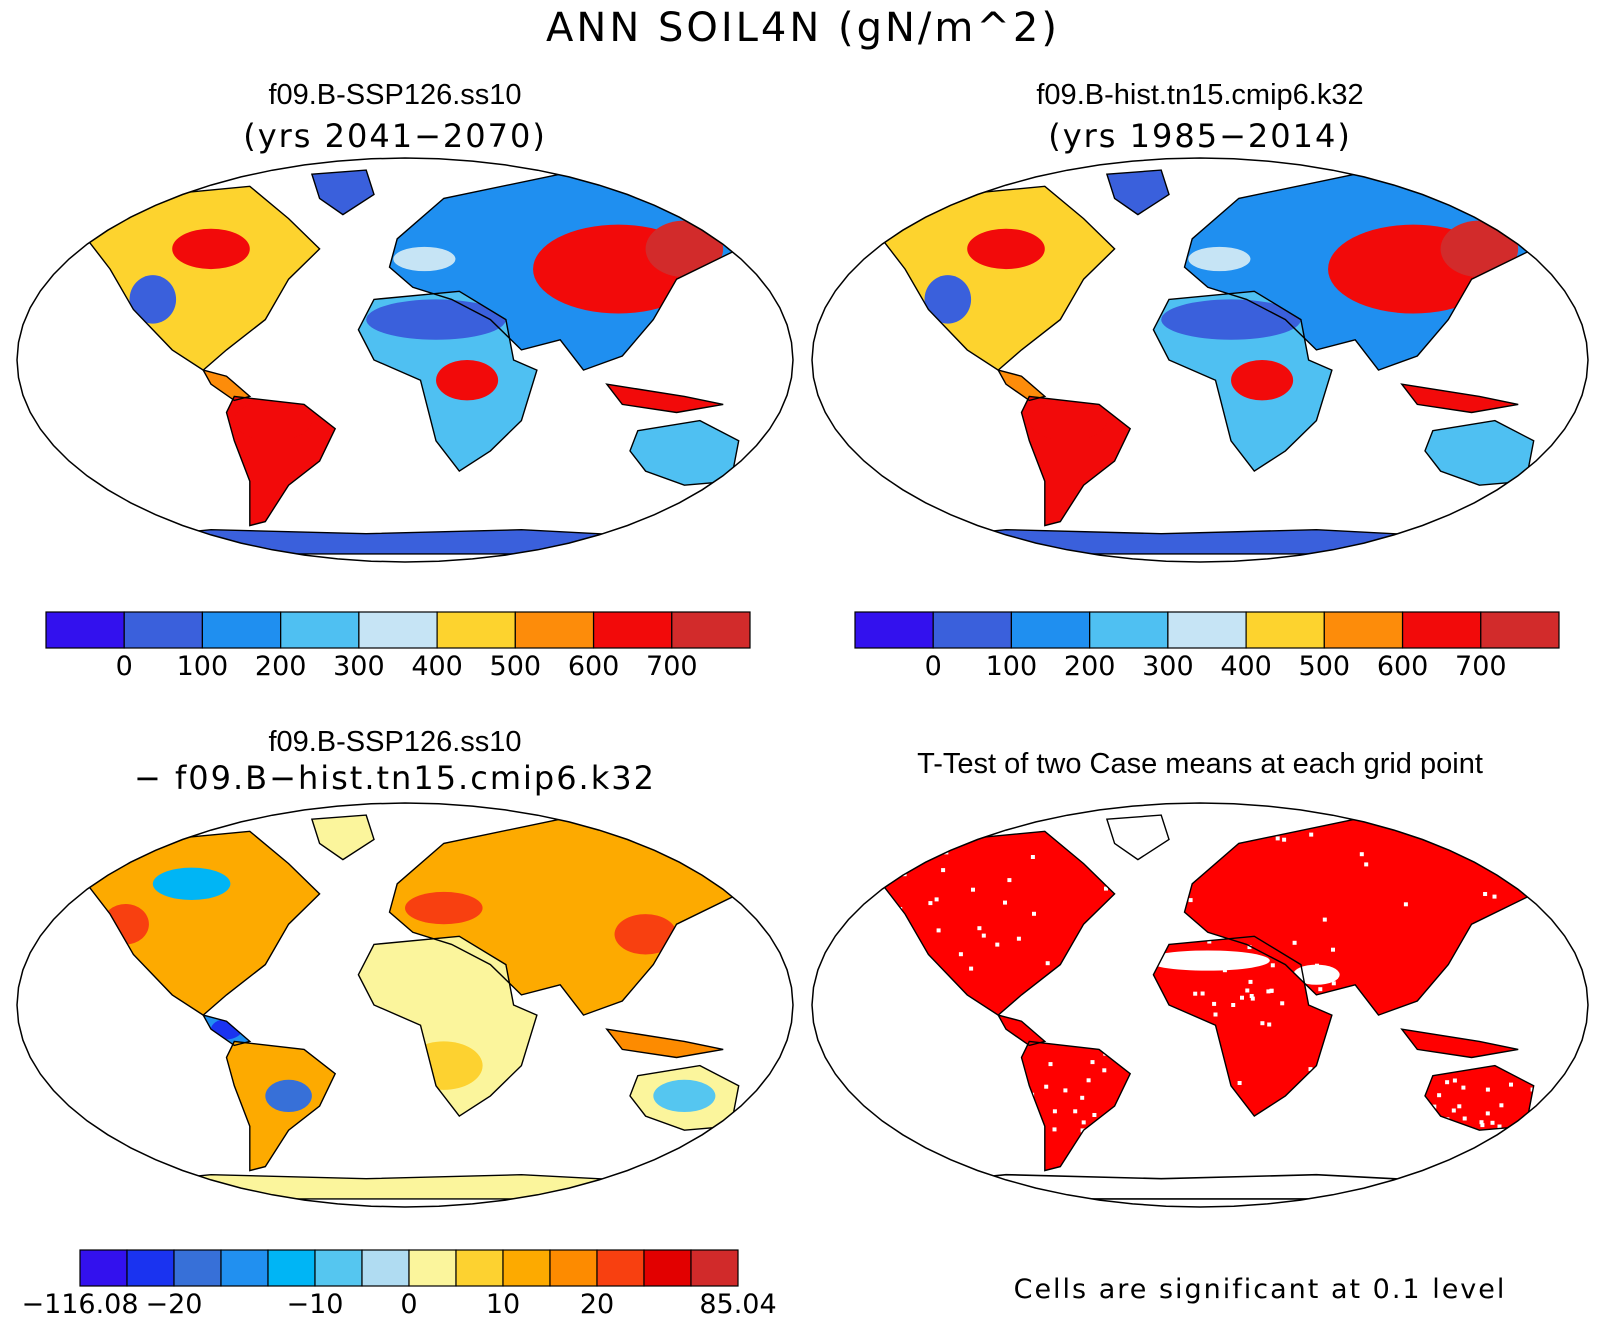  I want to click on colorbar-tick-label: −10, so click(315, 1304).